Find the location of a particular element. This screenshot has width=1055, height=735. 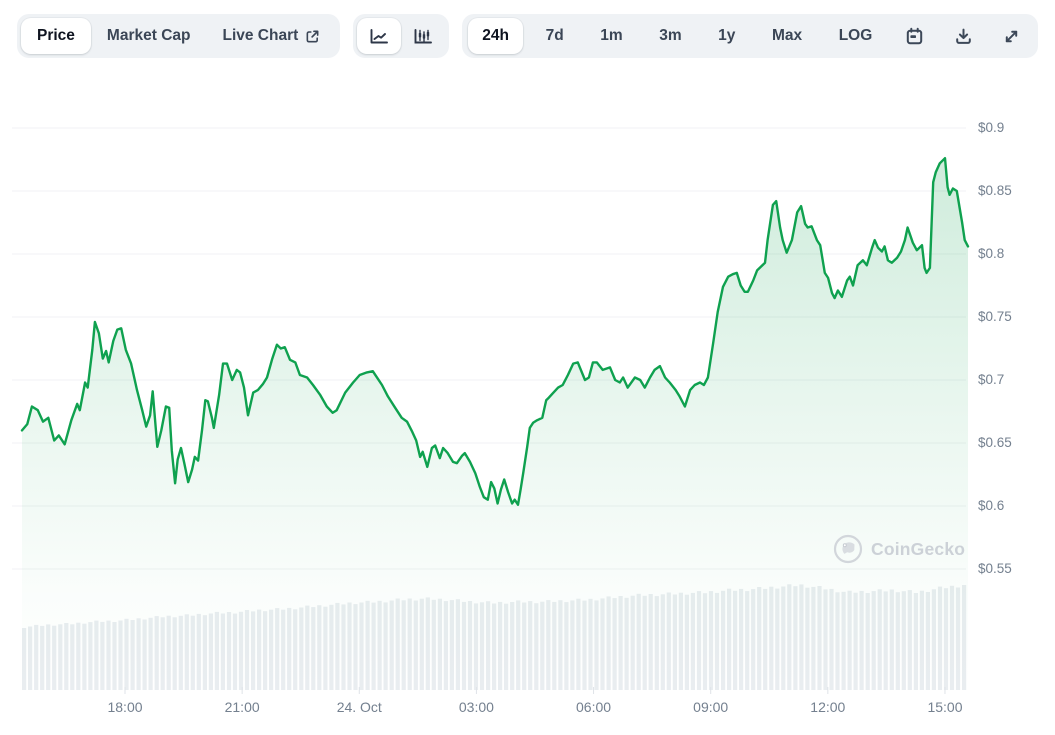

range-7d: 7d is located at coordinates (555, 36).